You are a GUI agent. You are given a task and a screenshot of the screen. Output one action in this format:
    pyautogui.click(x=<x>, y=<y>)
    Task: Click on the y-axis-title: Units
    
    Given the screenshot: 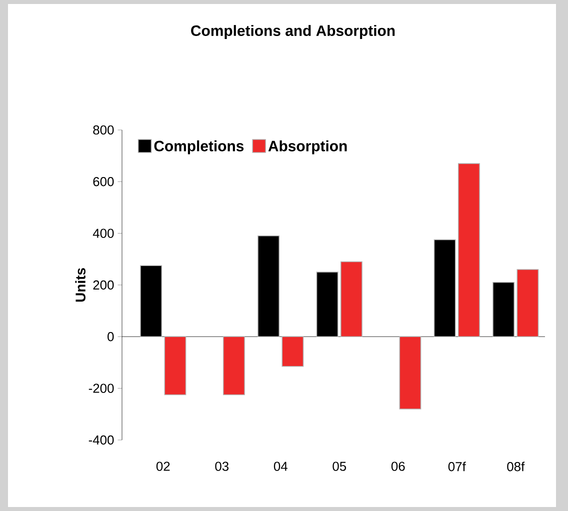 What is the action you would take?
    pyautogui.click(x=80, y=285)
    